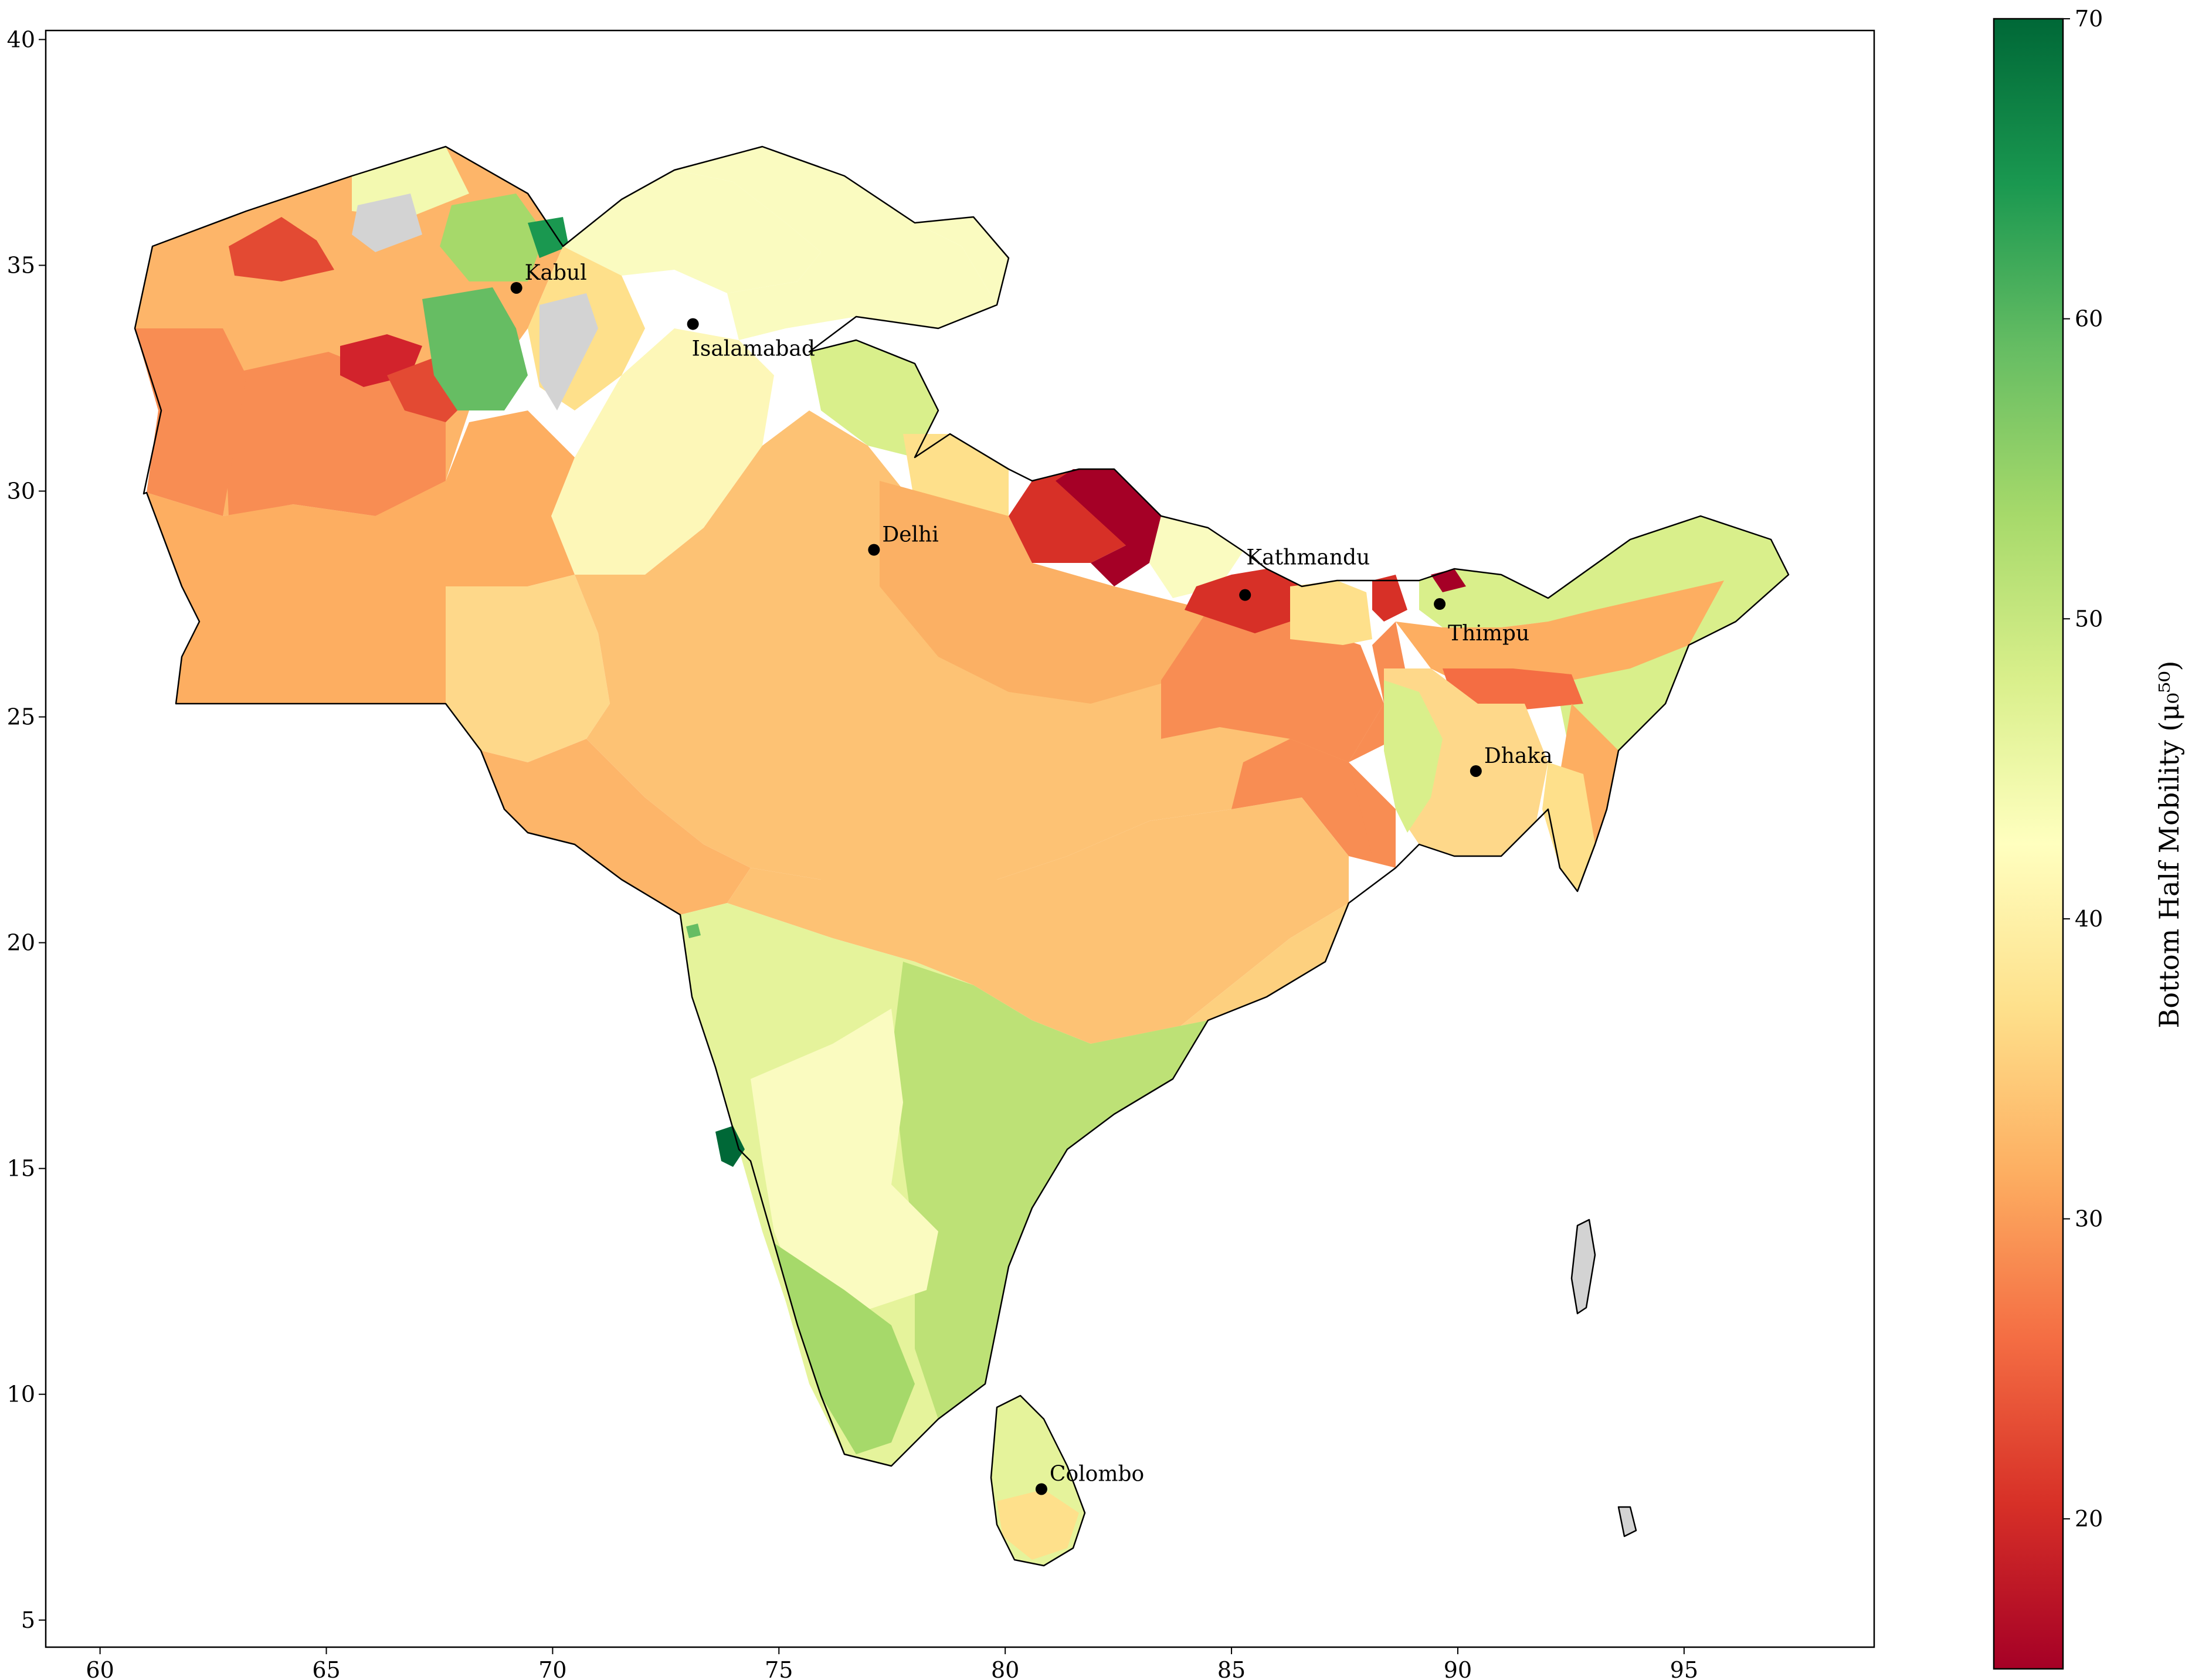 This screenshot has height=1680, width=2192. What do you see at coordinates (730, 1146) in the screenshot?
I see `region-goa` at bounding box center [730, 1146].